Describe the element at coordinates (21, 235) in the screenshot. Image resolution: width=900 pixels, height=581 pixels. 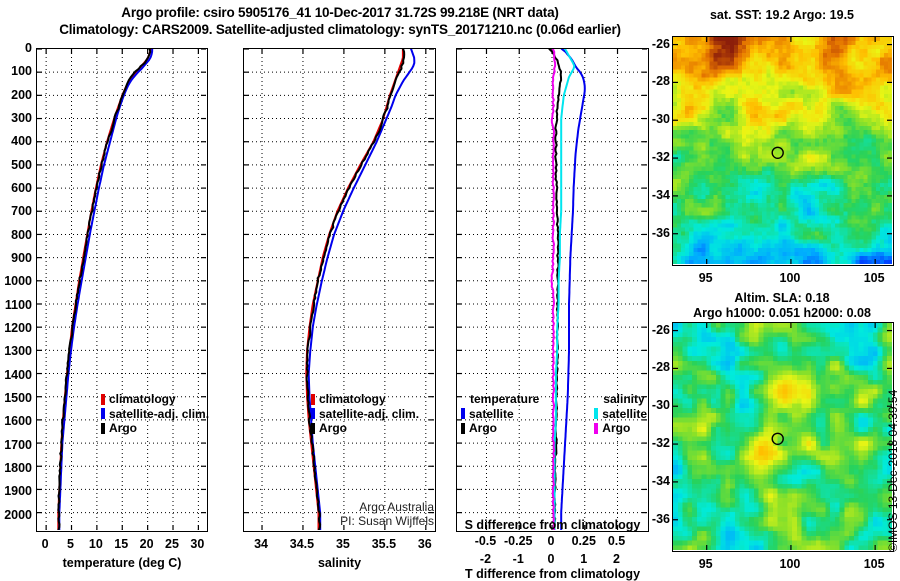
I see `depth-tick-label: 800` at that location.